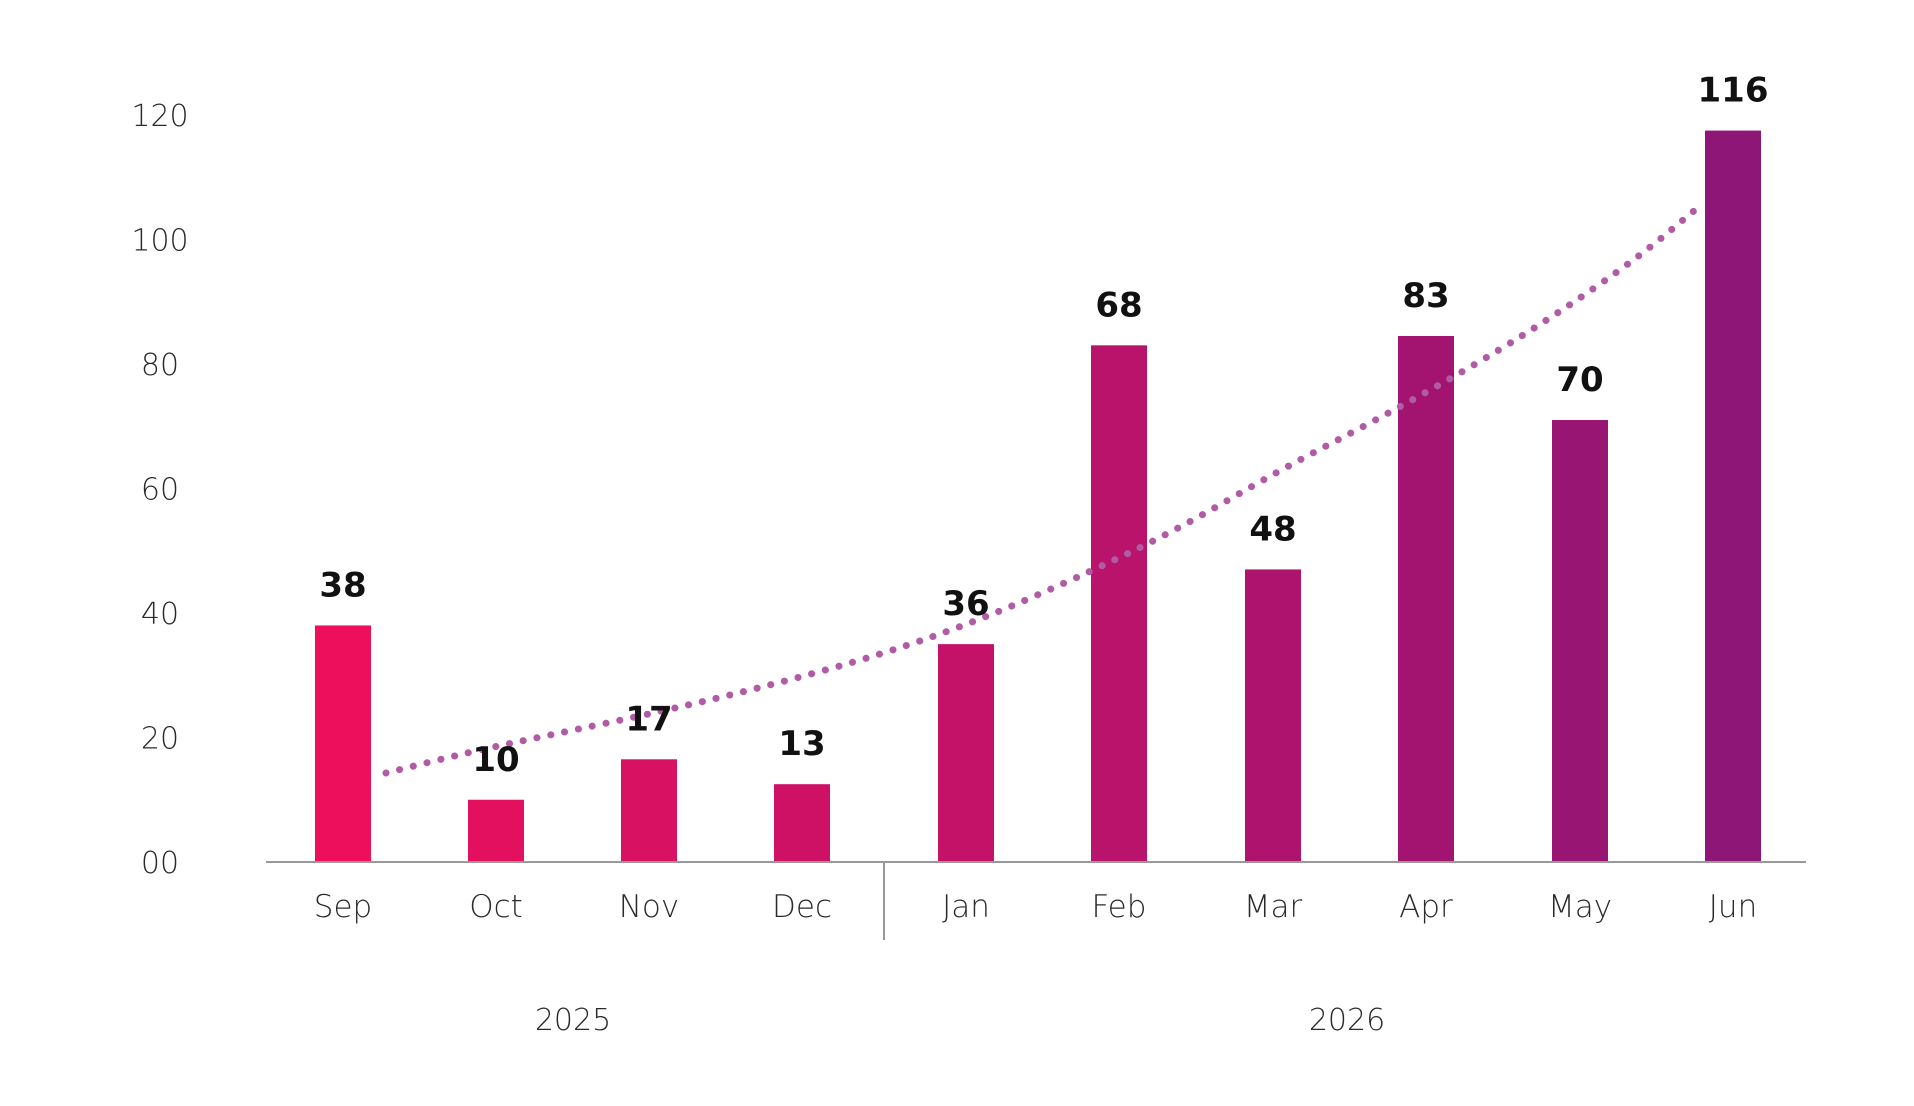 This screenshot has width=1914, height=1106. What do you see at coordinates (1579, 380) in the screenshot?
I see `value-label-may: 70` at bounding box center [1579, 380].